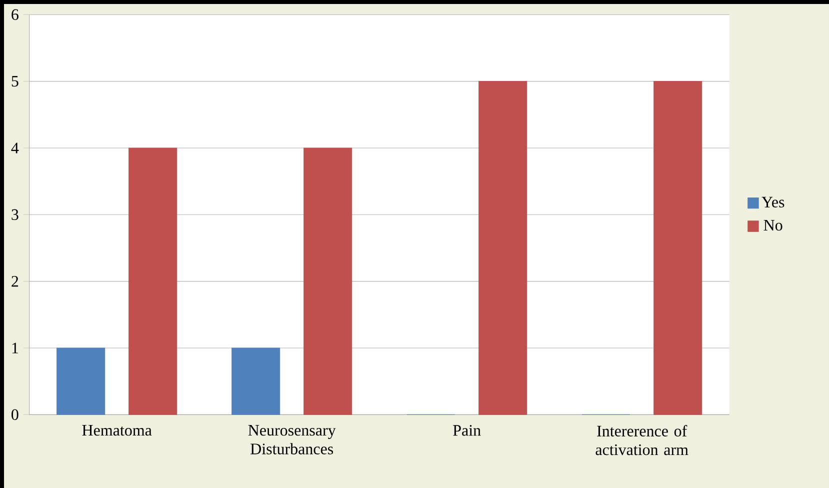  What do you see at coordinates (15, 281) in the screenshot?
I see `y-tick-label: 2` at bounding box center [15, 281].